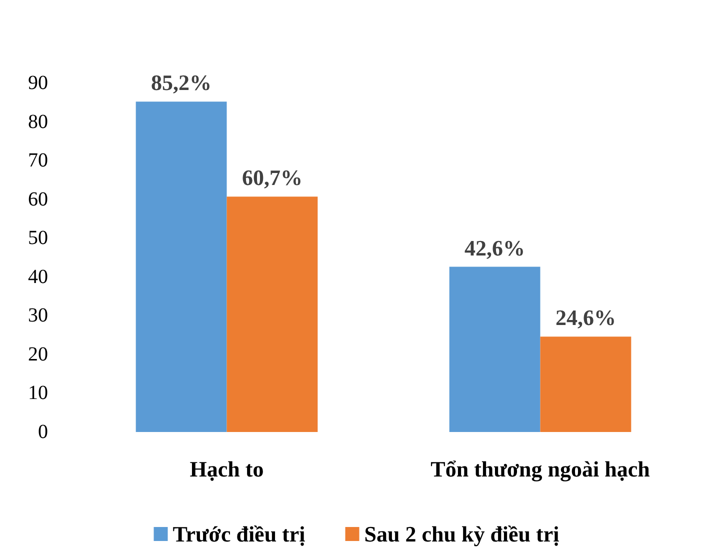 Image resolution: width=713 pixels, height=558 pixels. What do you see at coordinates (38, 199) in the screenshot?
I see `y-tick-label: 60` at bounding box center [38, 199].